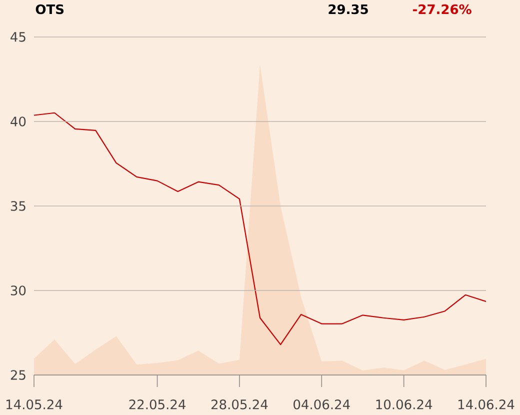 The height and width of the screenshot is (415, 520). Describe the element at coordinates (34, 405) in the screenshot. I see `x-tick-label: 14.05.24` at that location.